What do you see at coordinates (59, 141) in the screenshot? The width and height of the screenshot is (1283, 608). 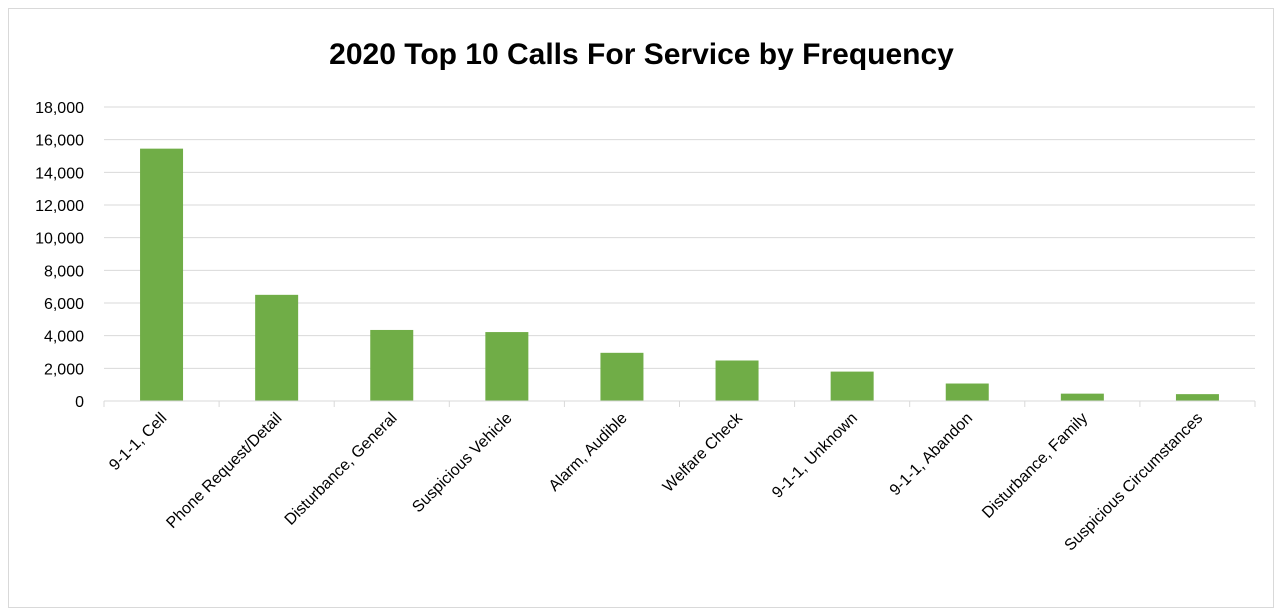 I see `y-tick-label: 16,000` at bounding box center [59, 141].